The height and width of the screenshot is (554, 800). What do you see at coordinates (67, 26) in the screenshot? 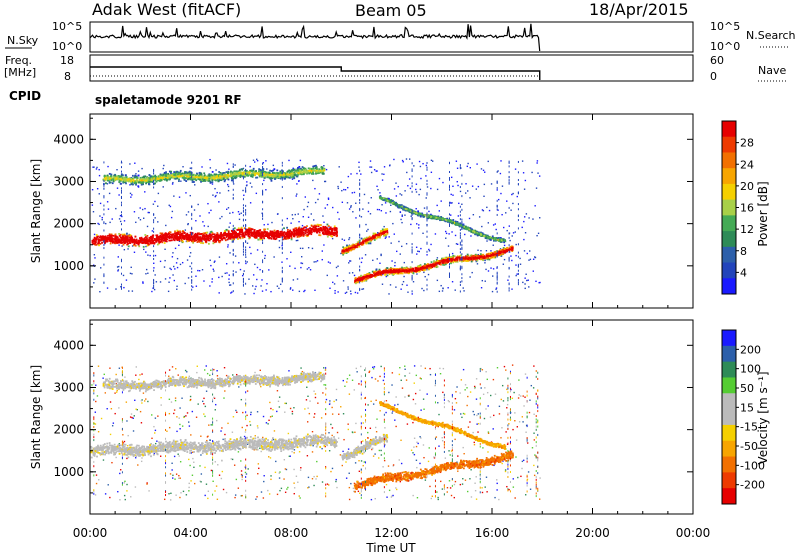
I see `nsky-left-tick-hi: 10^5` at bounding box center [67, 26].